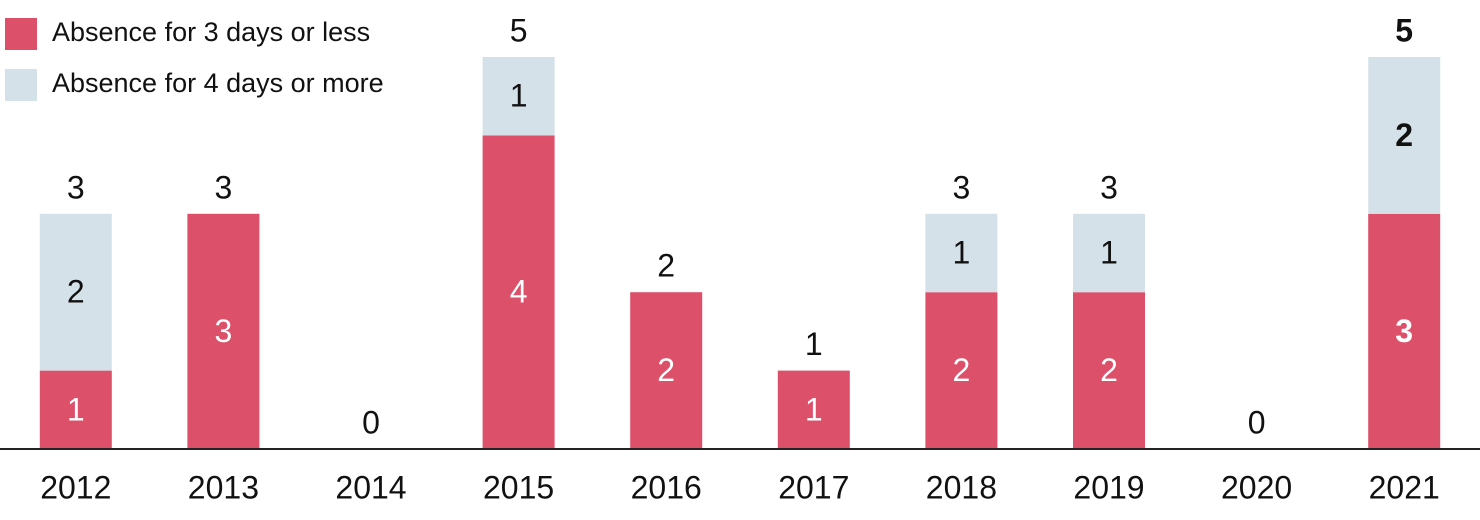 The height and width of the screenshot is (520, 1480). I want to click on x-tick-label: 2018, so click(961, 487).